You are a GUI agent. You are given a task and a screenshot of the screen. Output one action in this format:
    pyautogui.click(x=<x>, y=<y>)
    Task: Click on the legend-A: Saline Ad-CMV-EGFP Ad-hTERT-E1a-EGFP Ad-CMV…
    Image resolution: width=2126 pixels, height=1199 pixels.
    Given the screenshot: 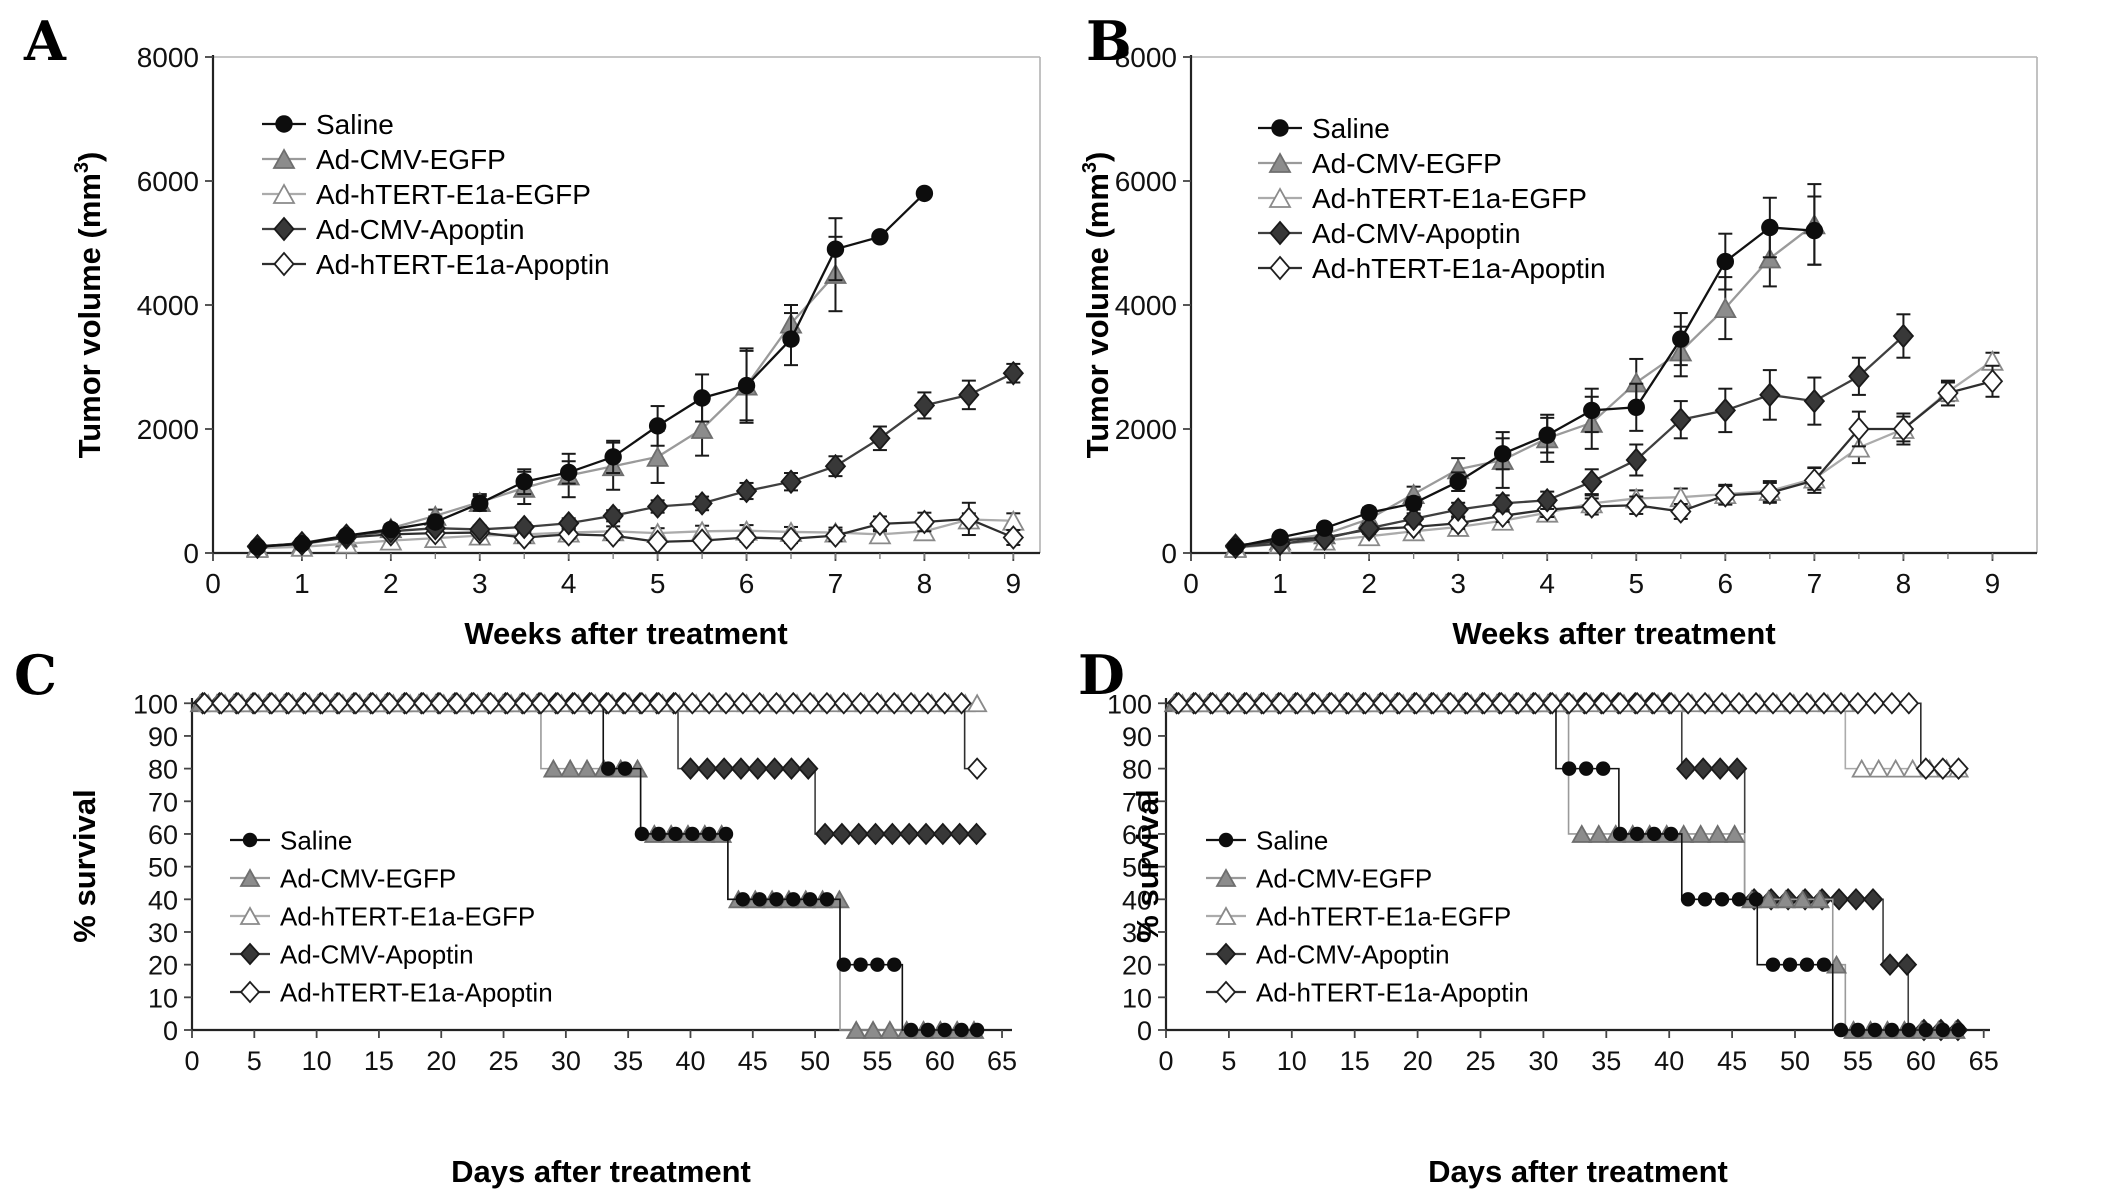 What is the action you would take?
    pyautogui.click(x=436, y=194)
    